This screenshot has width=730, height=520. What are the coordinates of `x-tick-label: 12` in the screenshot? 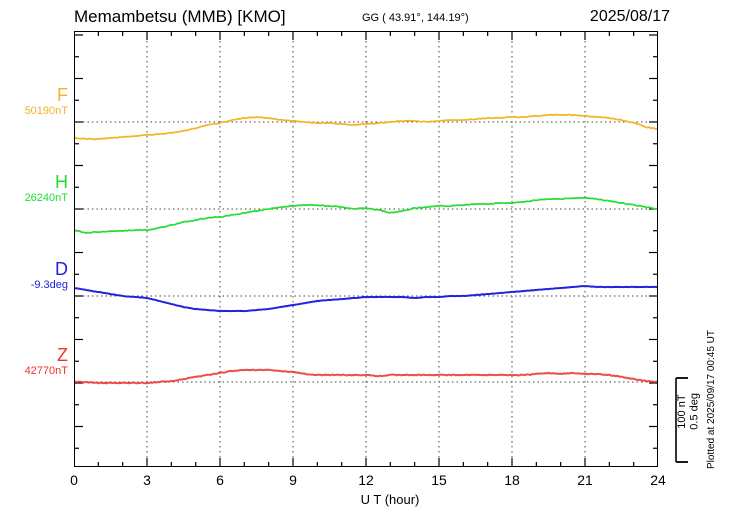 It's located at (366, 480).